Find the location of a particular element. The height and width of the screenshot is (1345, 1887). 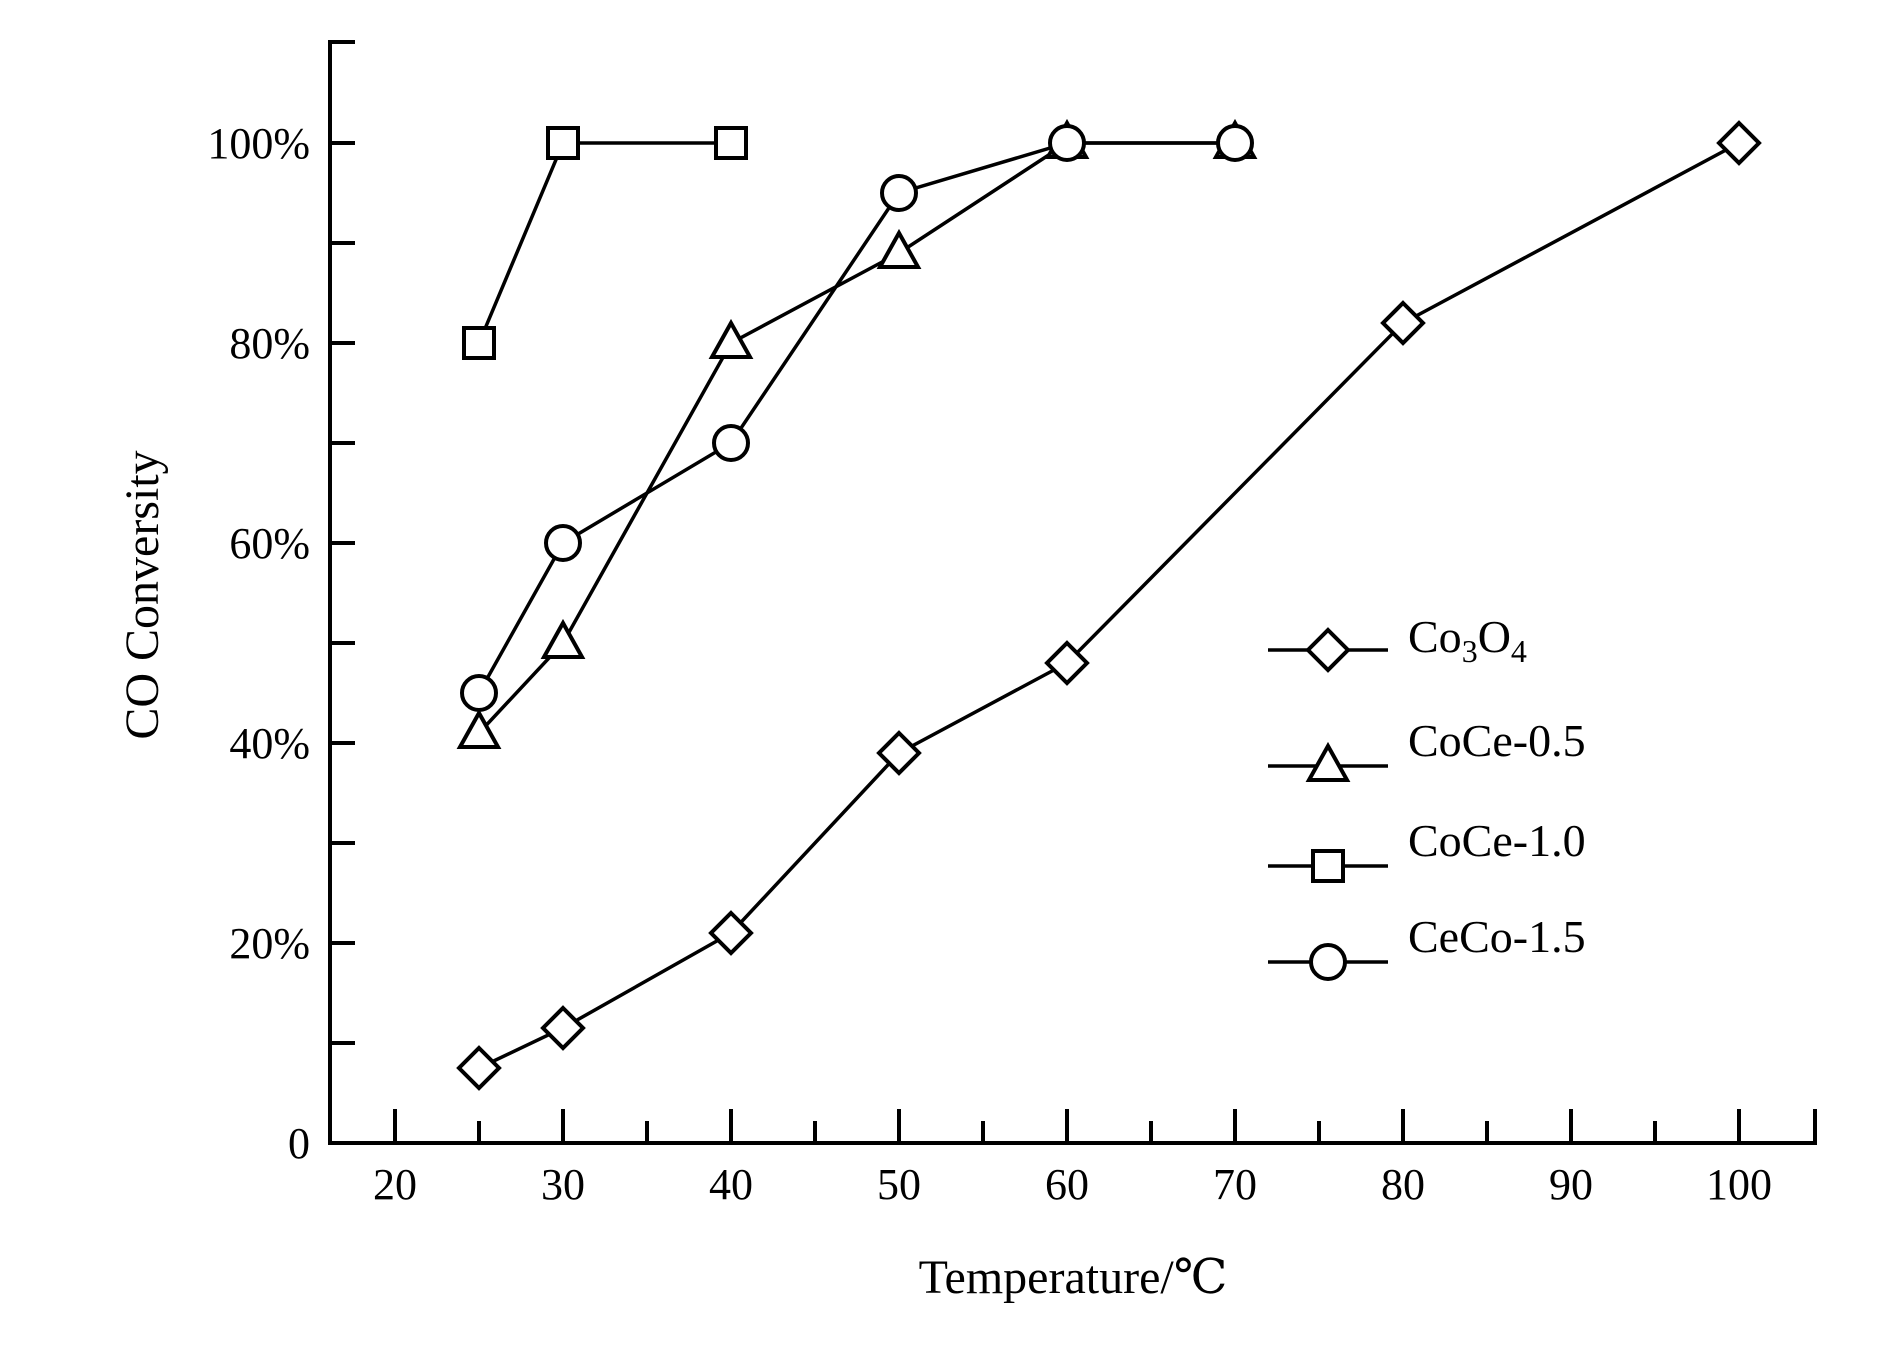

legend-marker-circle is located at coordinates (1328, 962).